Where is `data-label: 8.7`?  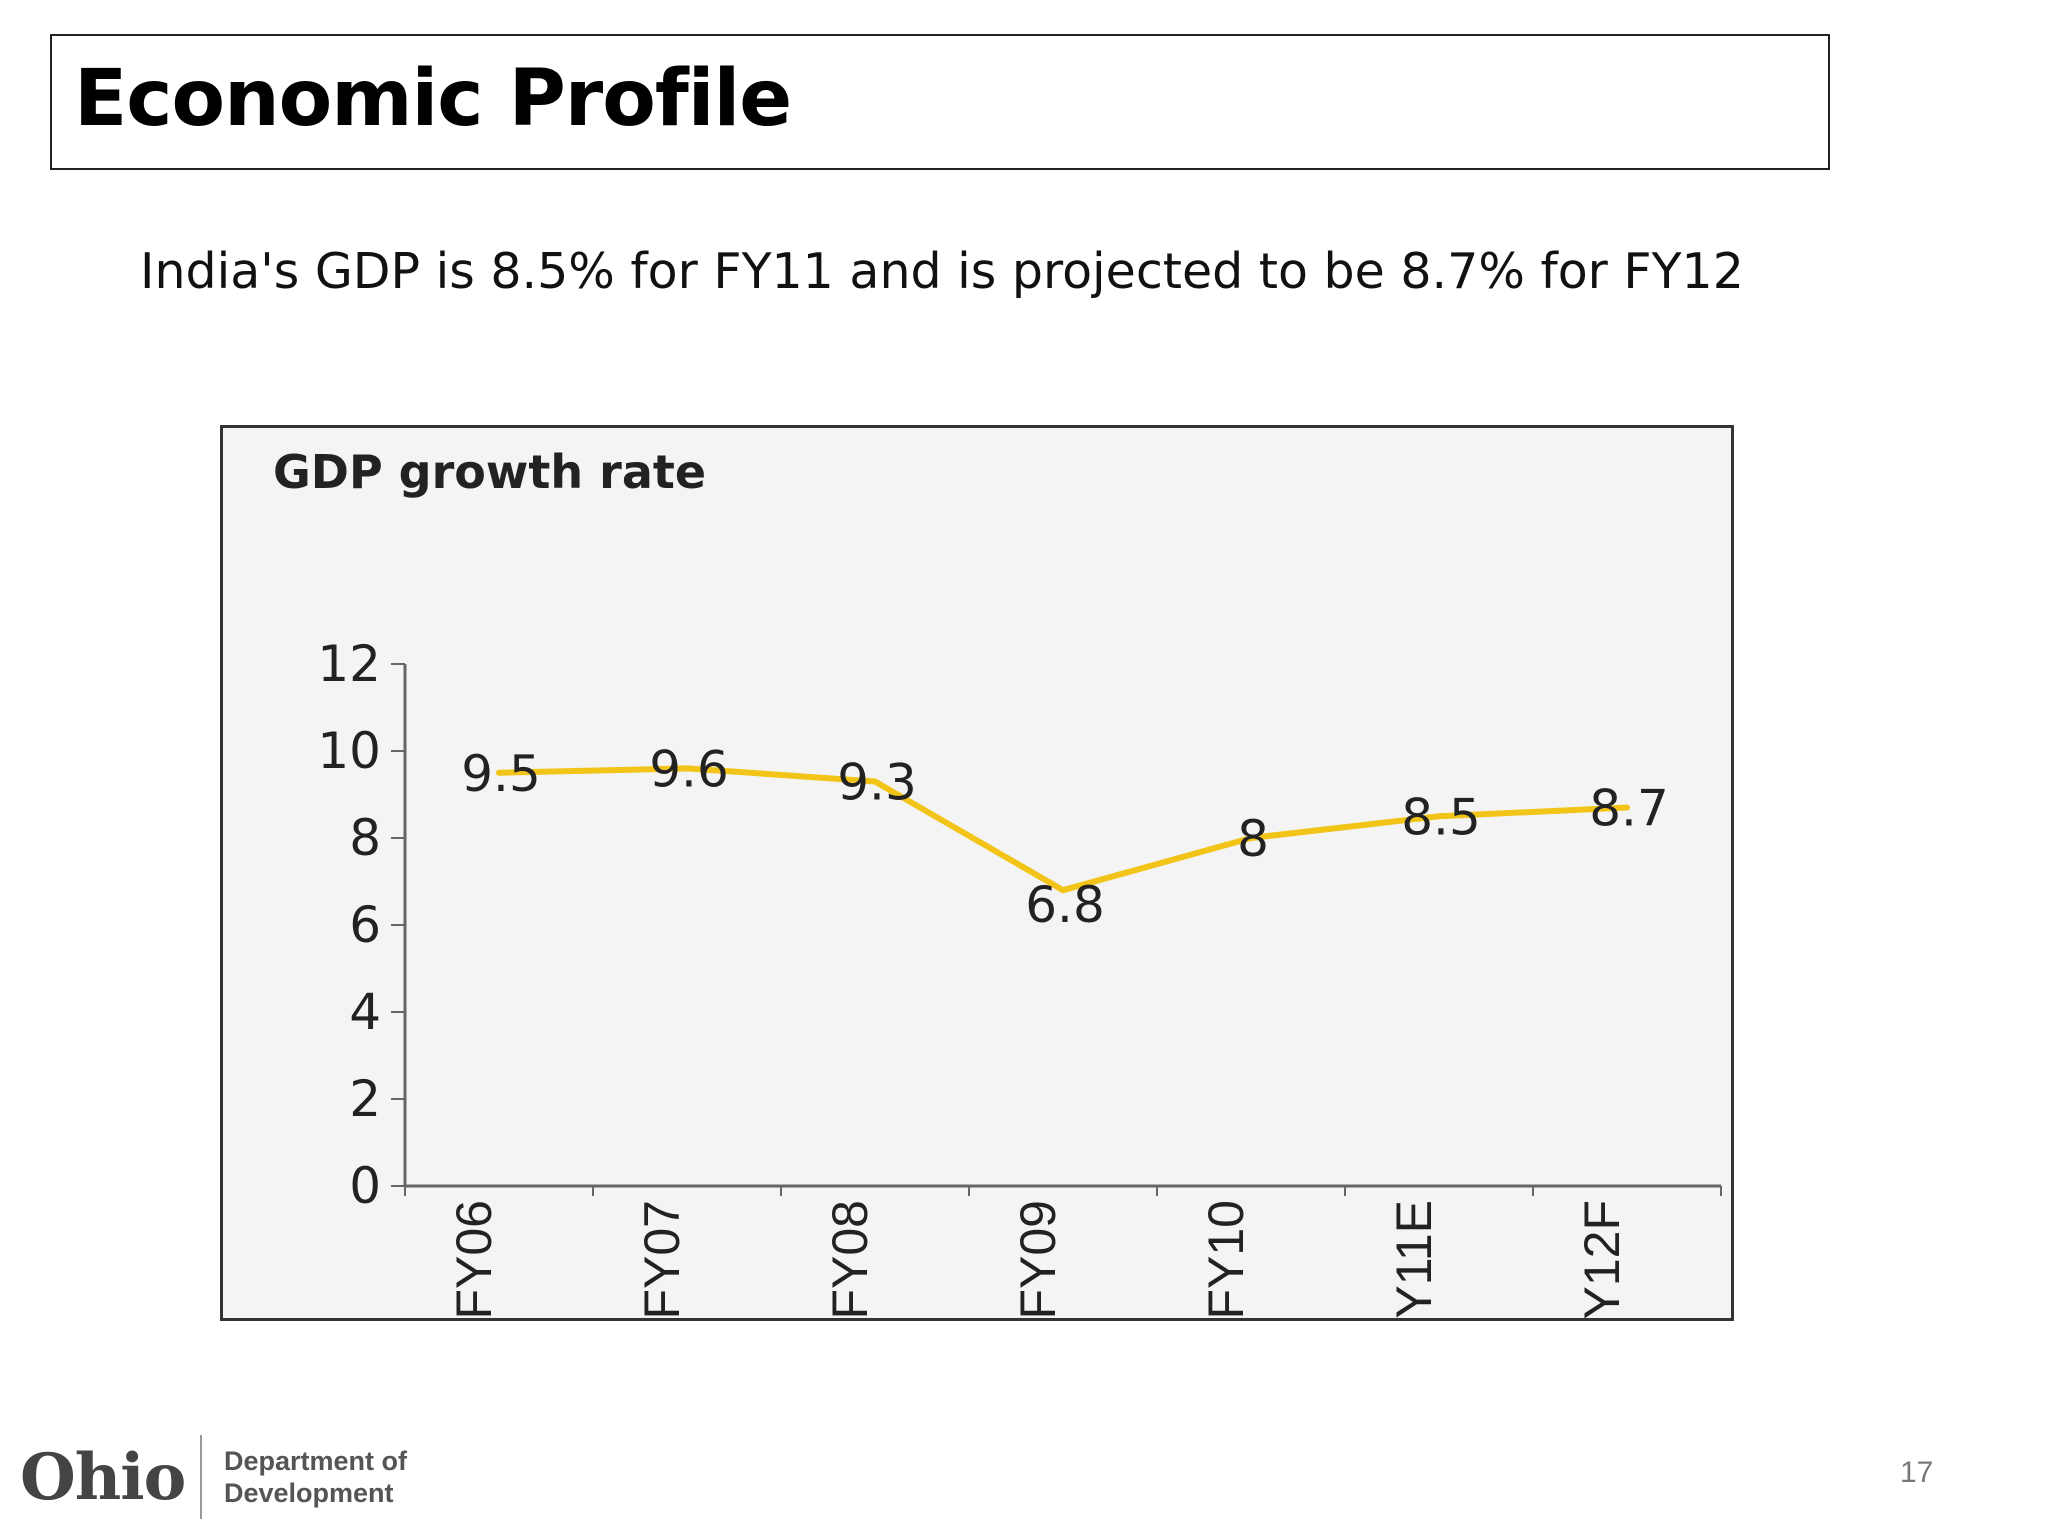
data-label: 8.7 is located at coordinates (1629, 809).